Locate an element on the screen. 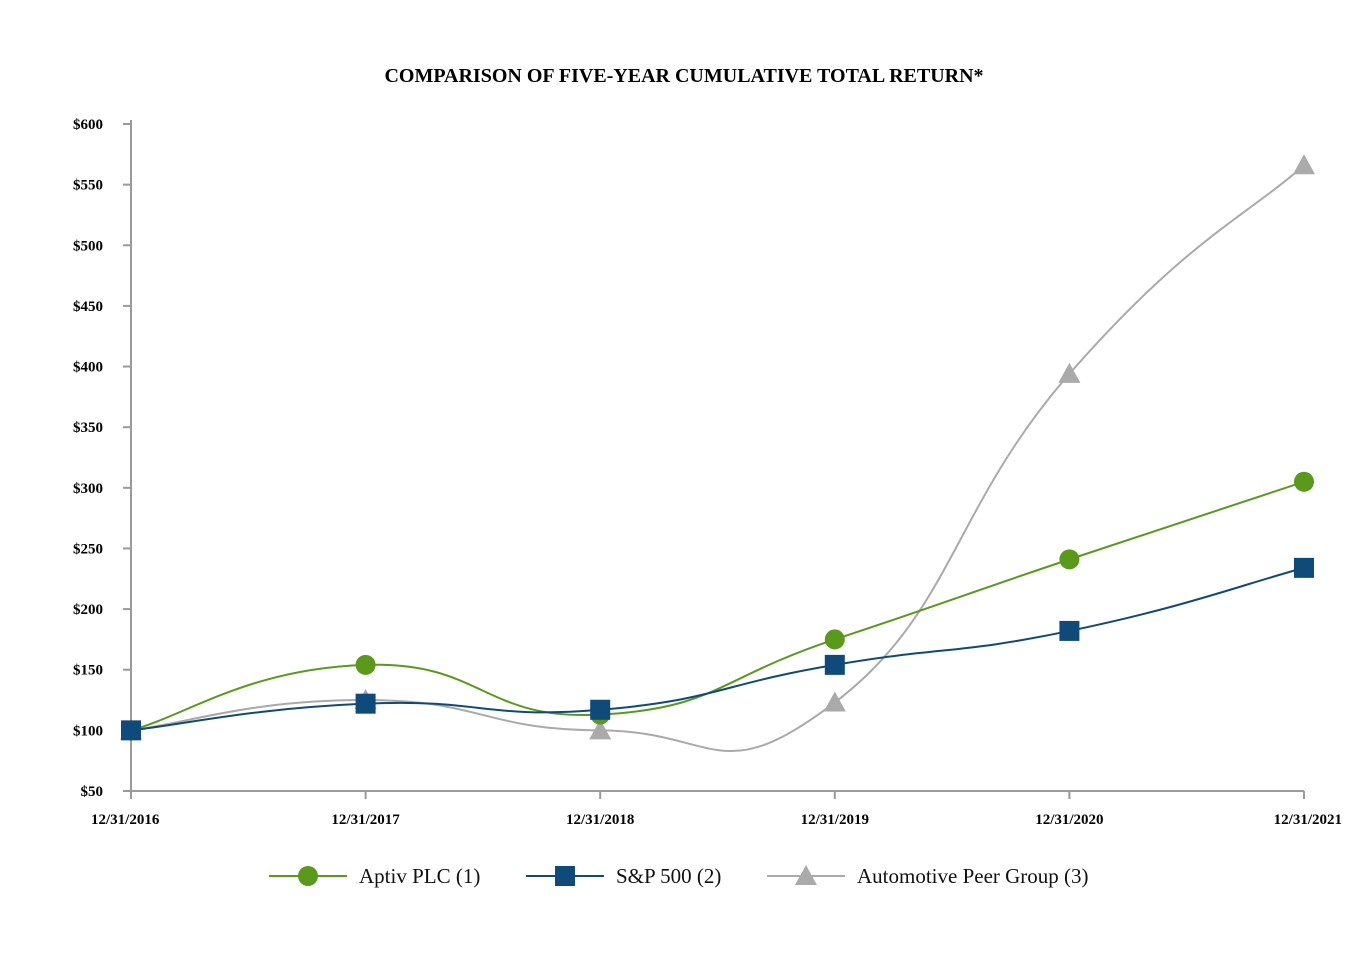 This screenshot has width=1368, height=960. y-tick-label: $200 is located at coordinates (88, 610).